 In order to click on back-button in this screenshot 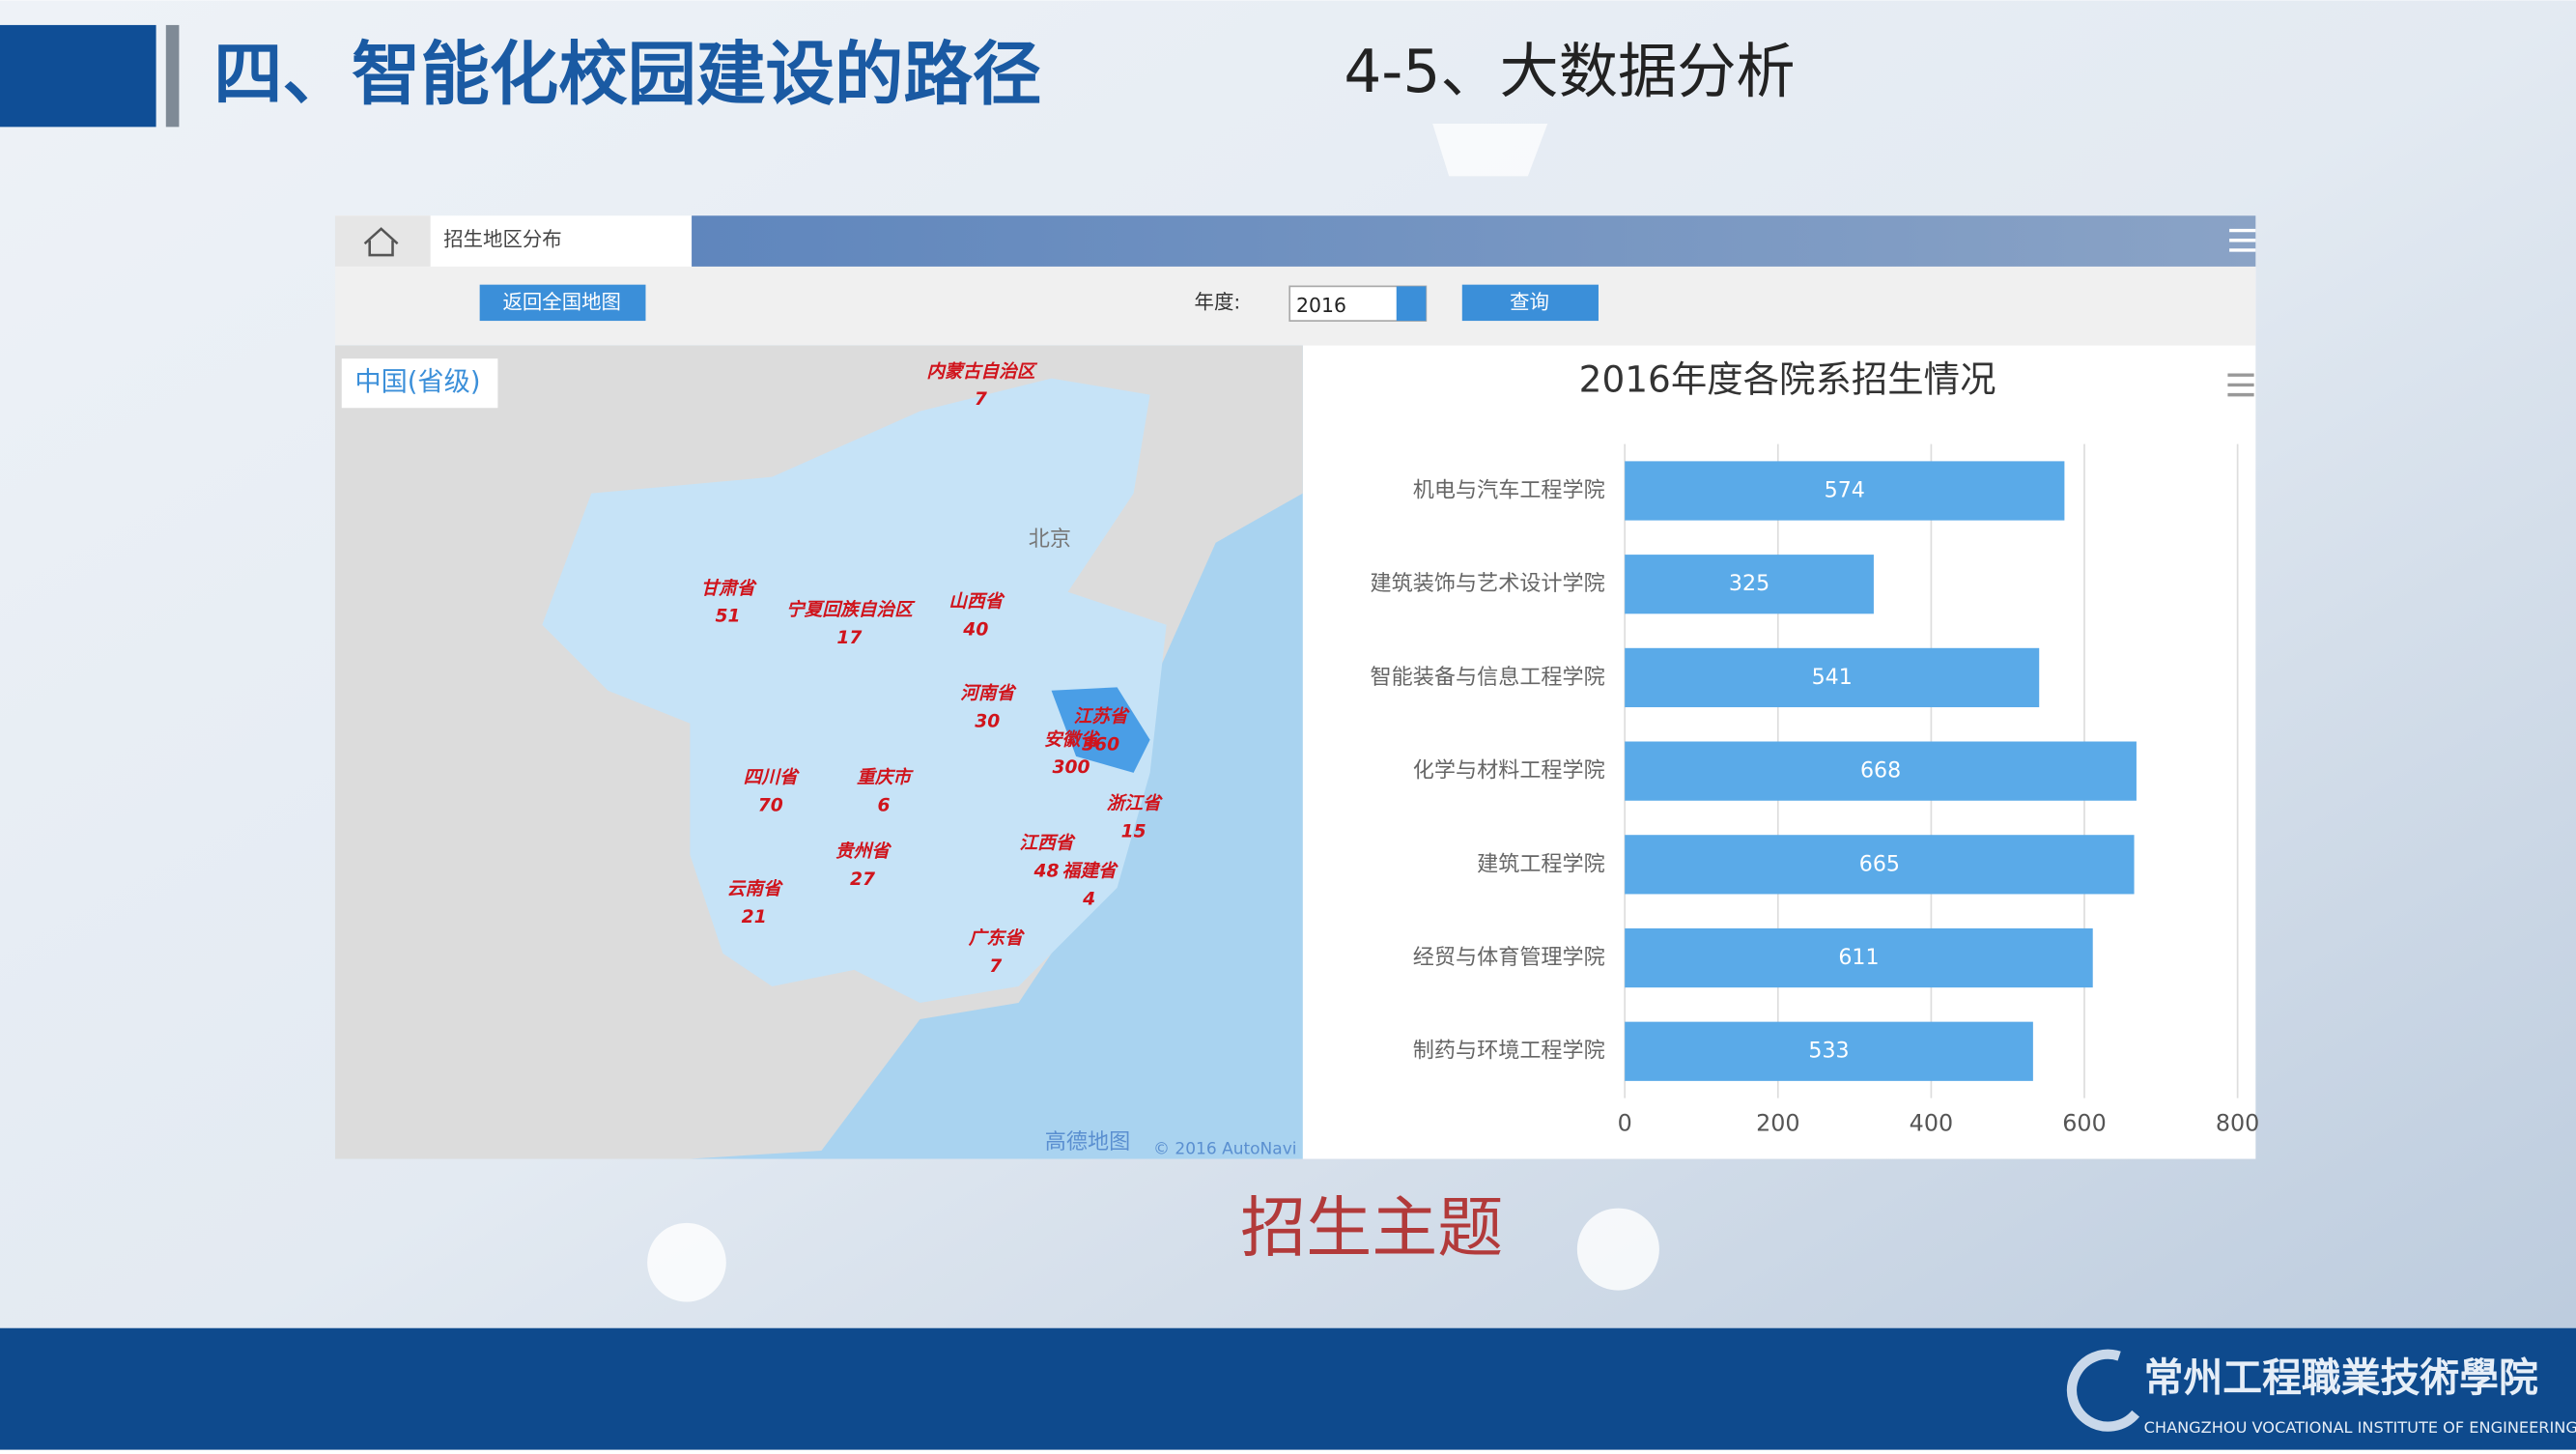, I will do `click(562, 303)`.